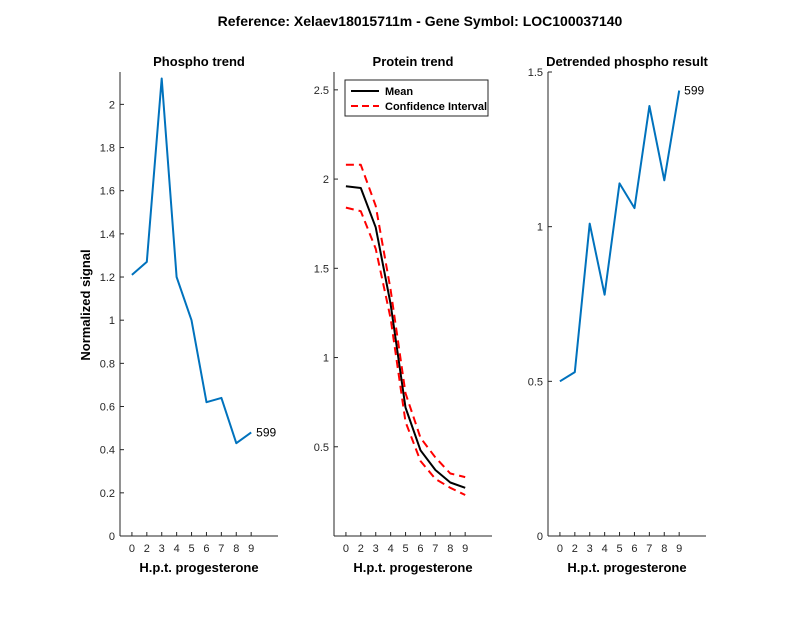 The image size is (800, 618). I want to click on phospho-trend-y-tick-label: 0.8, so click(107, 364).